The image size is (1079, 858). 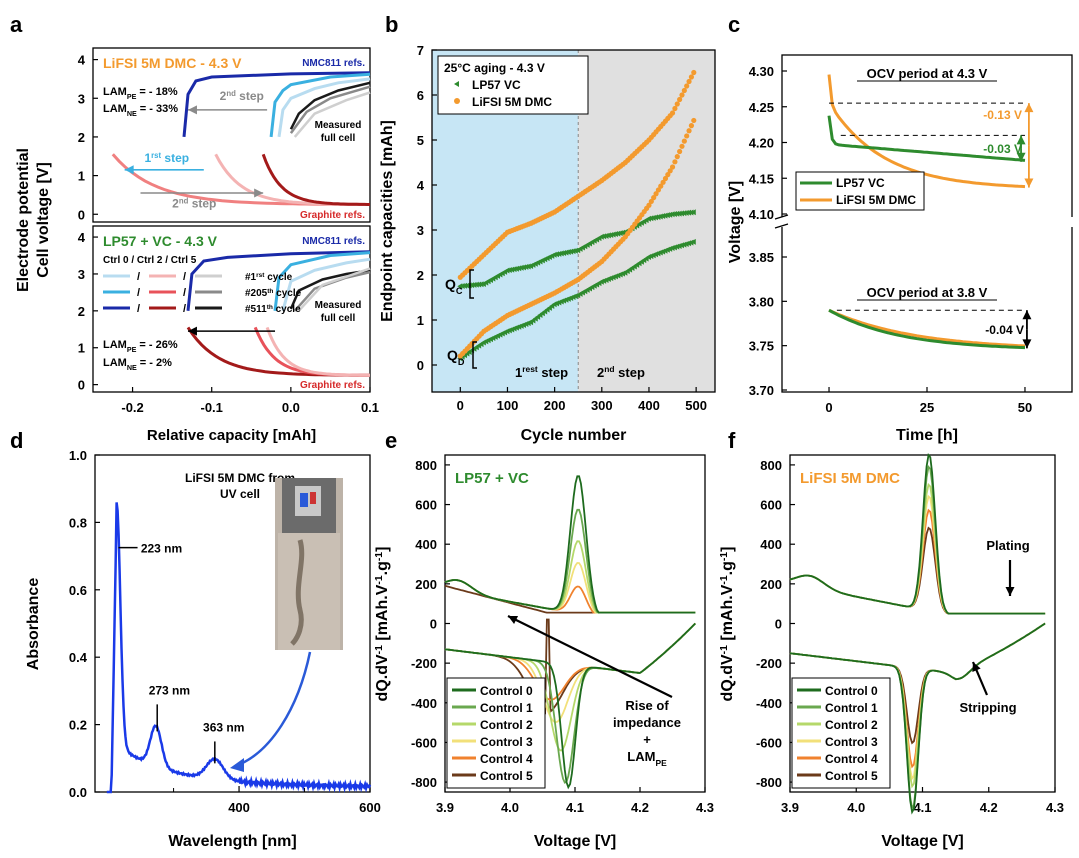 What do you see at coordinates (184, 200) in the screenshot?
I see `text-span: nd` at bounding box center [184, 200].